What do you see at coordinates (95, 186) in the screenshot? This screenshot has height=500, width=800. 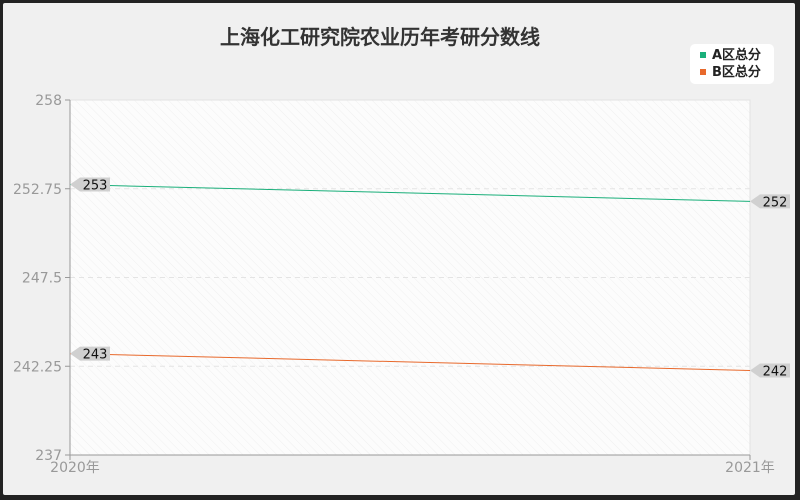 I see `data-label-text: 253` at bounding box center [95, 186].